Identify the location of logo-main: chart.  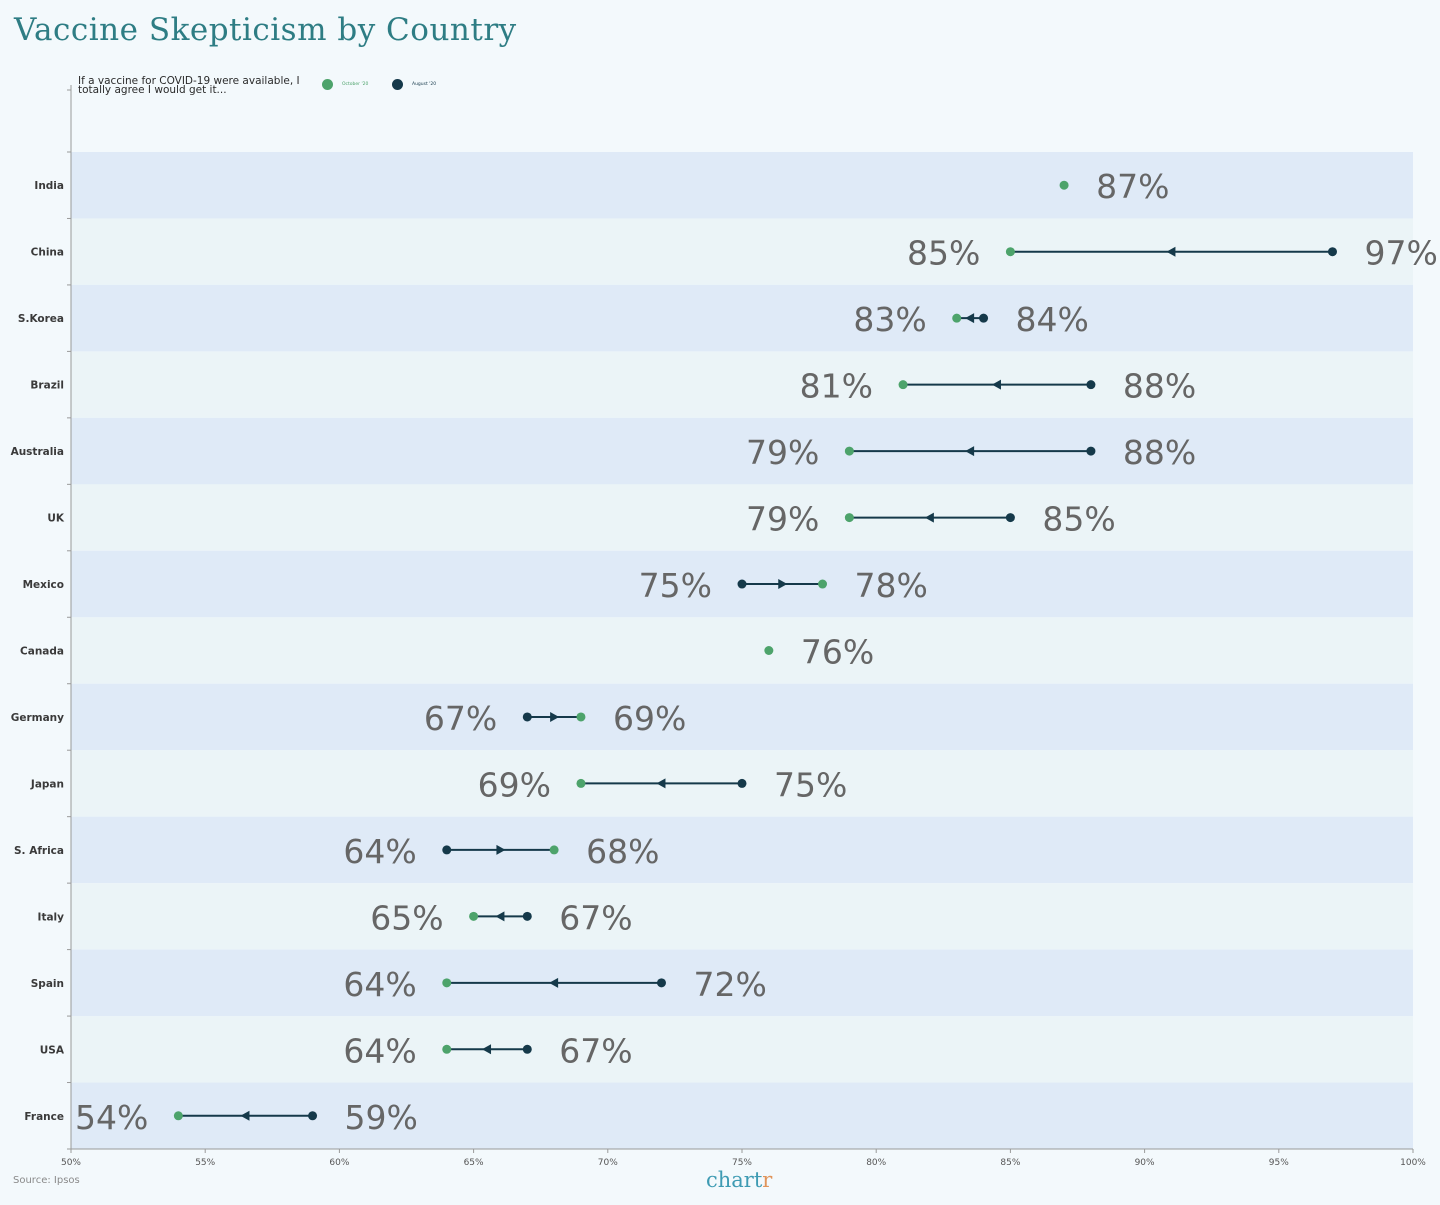
(734, 1180).